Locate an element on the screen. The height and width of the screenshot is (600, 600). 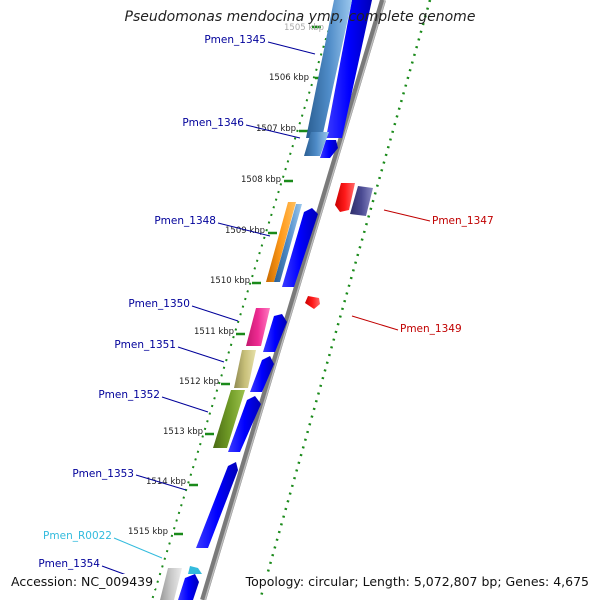
kbp-label: 1513 kbp is located at coordinates (183, 432).